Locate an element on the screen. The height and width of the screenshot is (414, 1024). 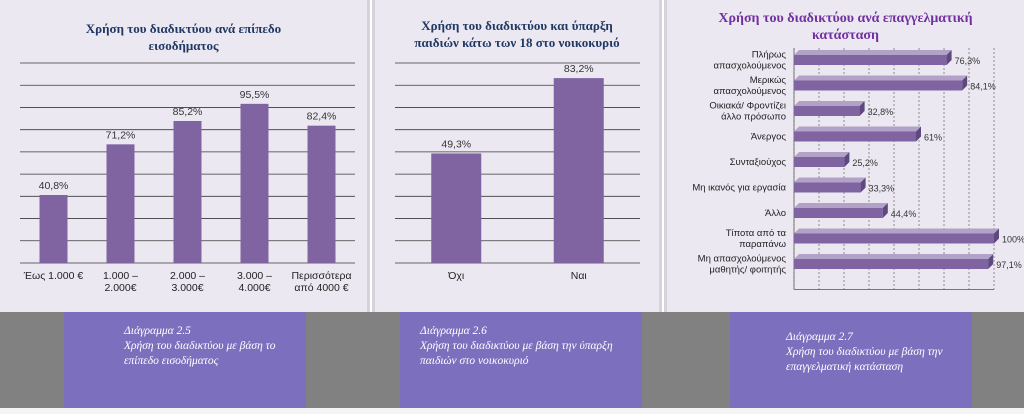
category-label: Οικιακά/ Φροντίζει is located at coordinates (747, 106).